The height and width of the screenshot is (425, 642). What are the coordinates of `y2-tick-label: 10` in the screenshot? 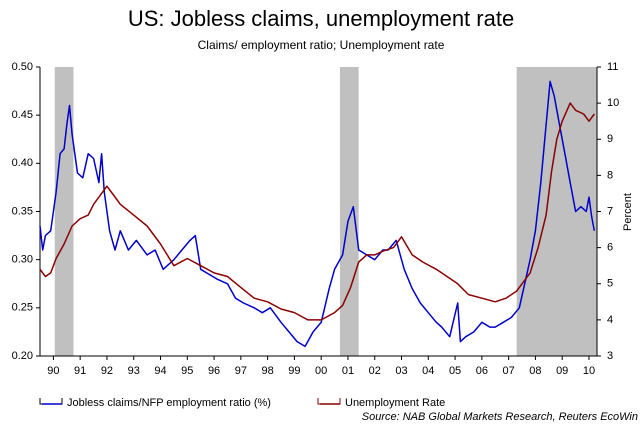 It's located at (613, 103).